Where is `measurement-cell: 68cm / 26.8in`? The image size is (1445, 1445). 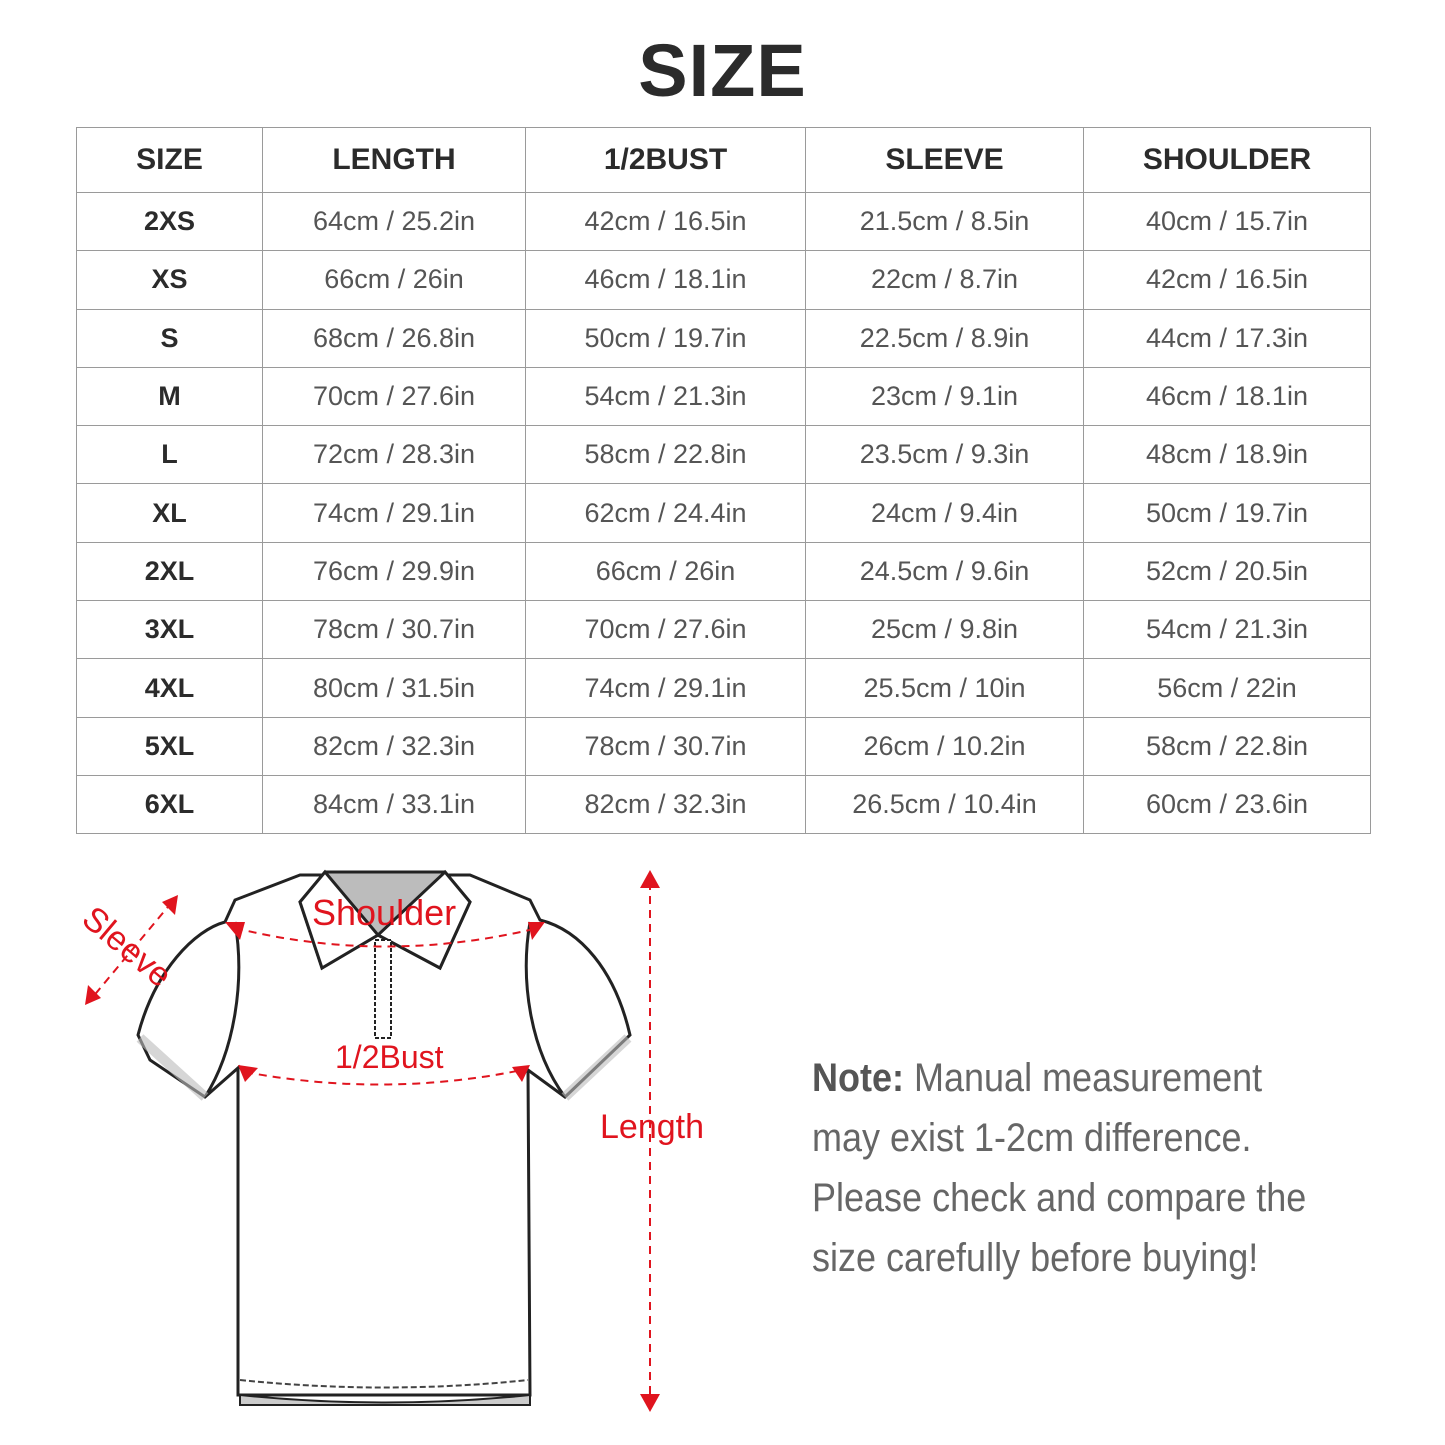 measurement-cell: 68cm / 26.8in is located at coordinates (394, 338).